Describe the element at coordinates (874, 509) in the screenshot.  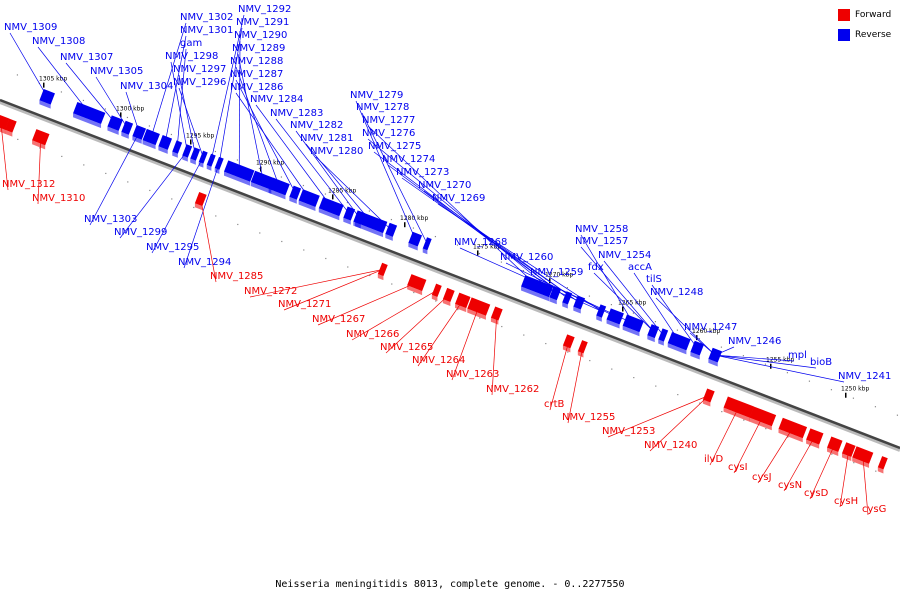
I see `forward-label: cysG` at that location.